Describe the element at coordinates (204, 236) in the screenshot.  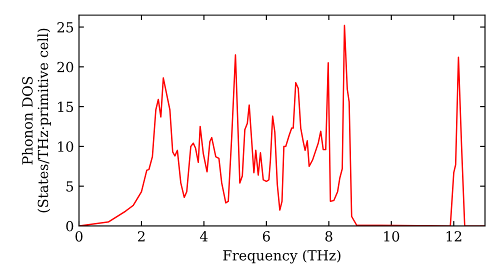
I see `x-tick-label: 4` at that location.